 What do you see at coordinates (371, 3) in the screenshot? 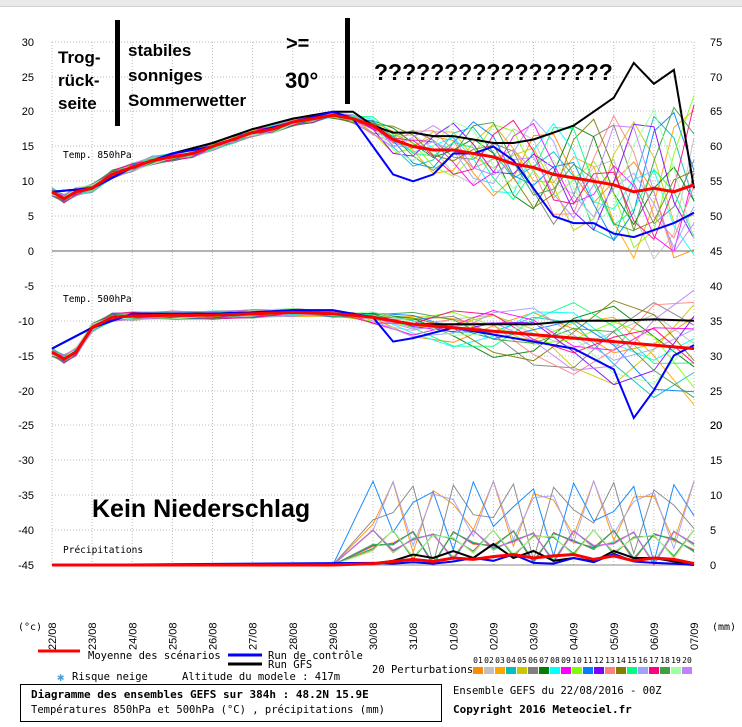
I see `browser-top-strip` at bounding box center [371, 3].